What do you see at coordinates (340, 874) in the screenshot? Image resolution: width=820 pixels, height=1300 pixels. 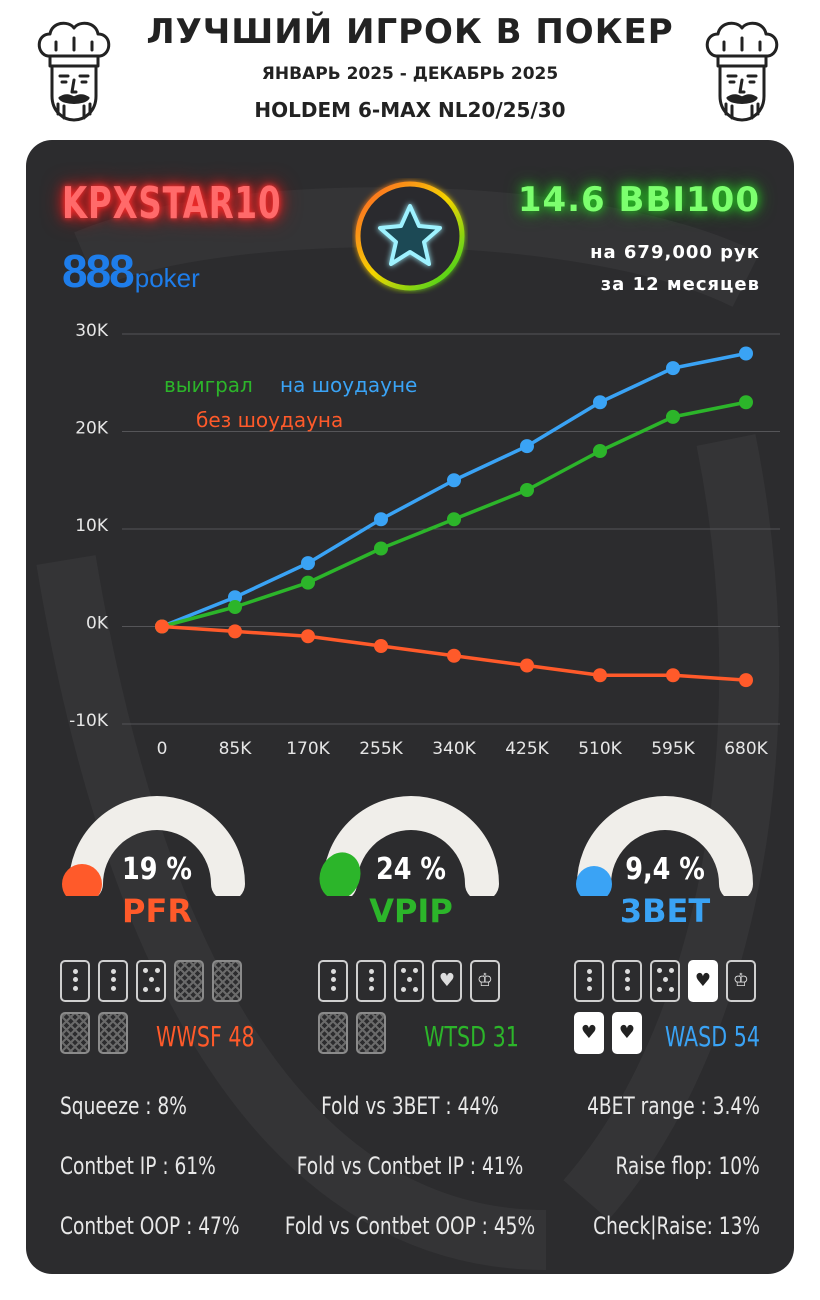 I see `gauge-vpip-marker` at bounding box center [340, 874].